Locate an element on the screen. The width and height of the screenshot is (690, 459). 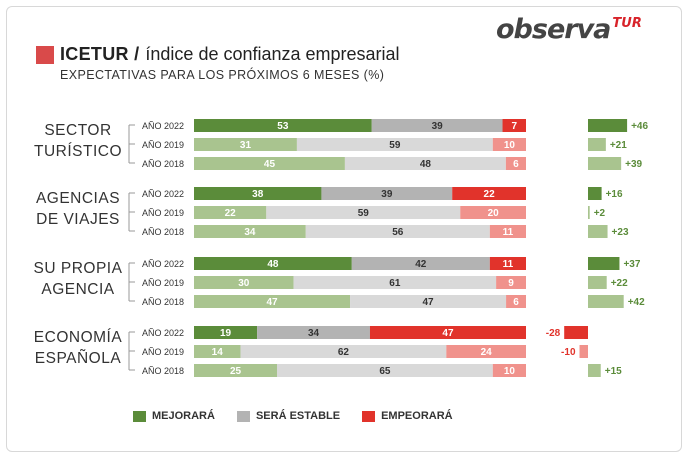
legend-label: MEJORARÁ is located at coordinates (183, 416).